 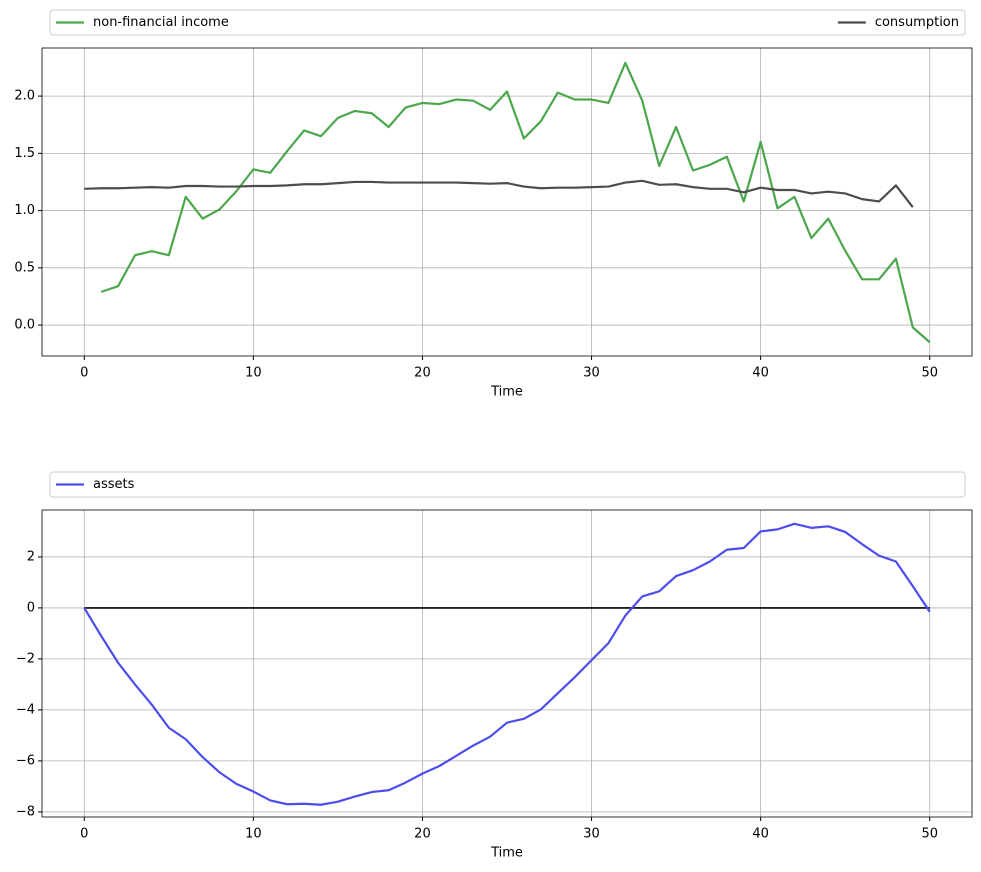 What do you see at coordinates (24, 96) in the screenshot?
I see `y-tick-label: 2.0` at bounding box center [24, 96].